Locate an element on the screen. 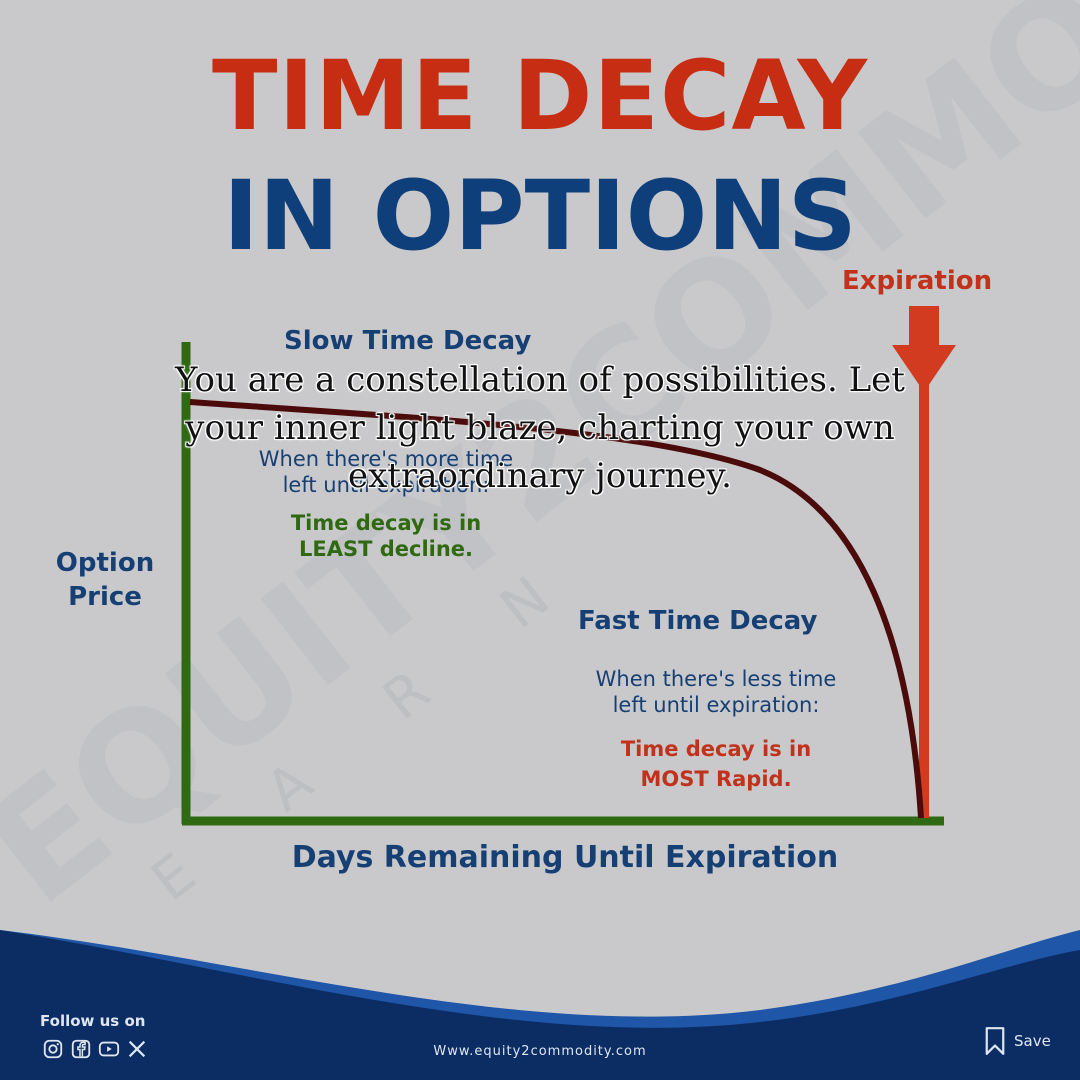 The image size is (1080, 1080). instagram-icon is located at coordinates (53, 1049).